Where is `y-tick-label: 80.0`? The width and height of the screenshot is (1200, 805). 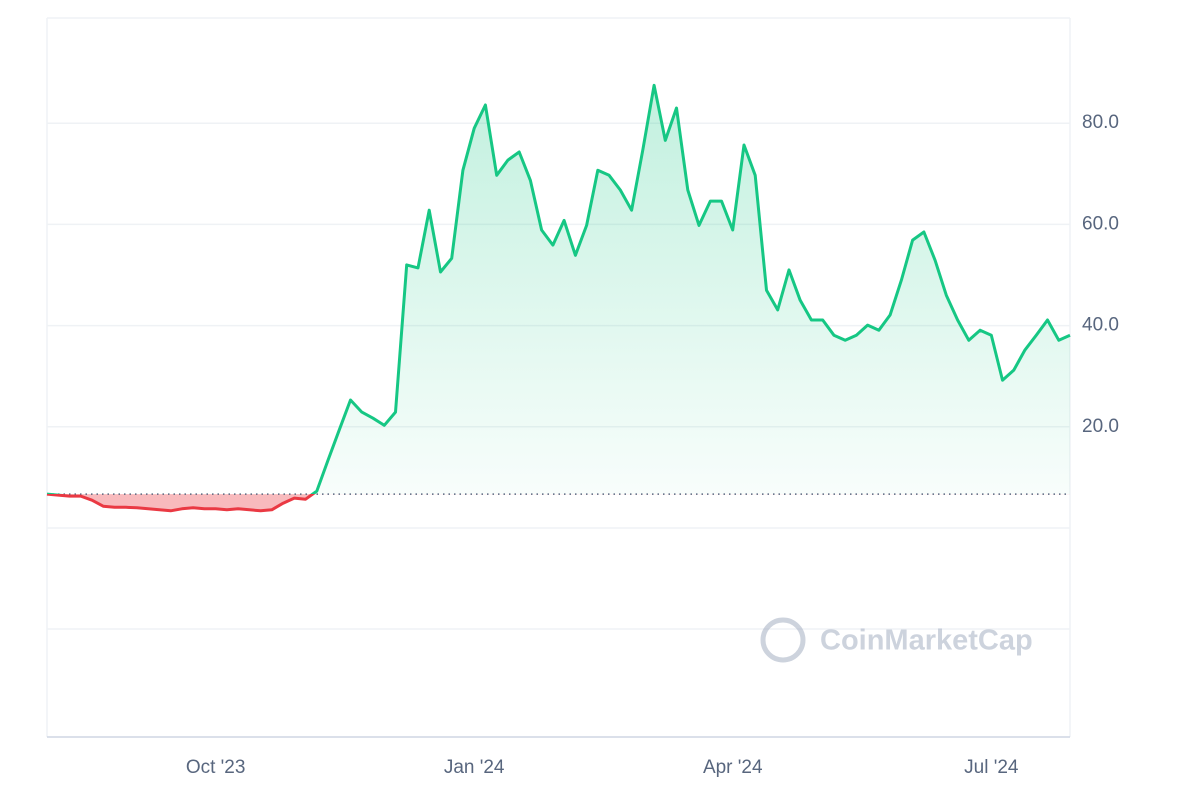
y-tick-label: 80.0 is located at coordinates (1100, 122).